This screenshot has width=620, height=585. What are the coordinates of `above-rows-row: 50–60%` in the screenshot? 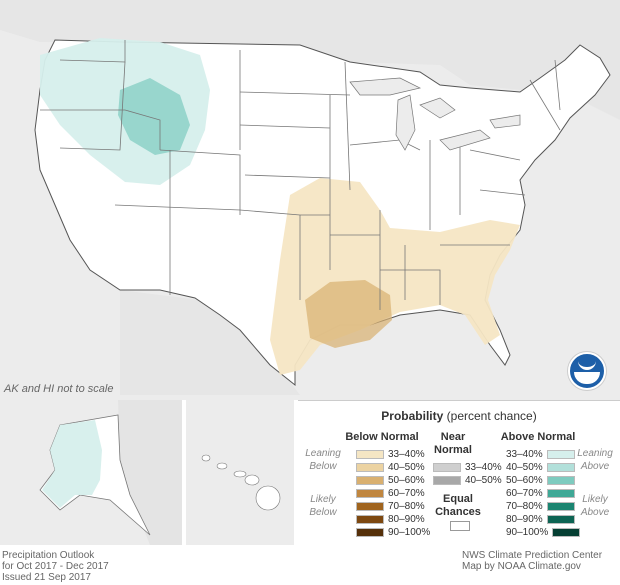 It's located at (540, 480).